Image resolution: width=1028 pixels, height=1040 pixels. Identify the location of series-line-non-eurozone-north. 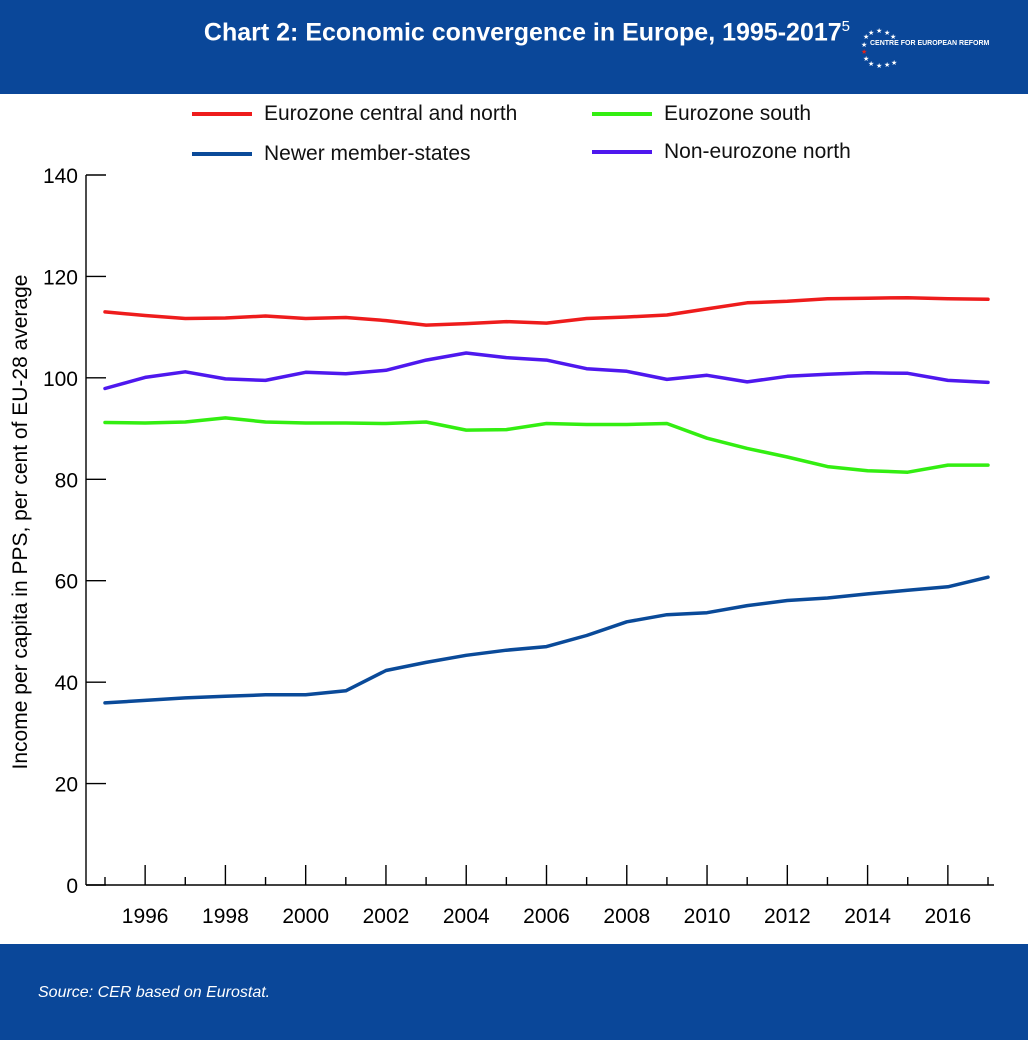
(546, 371).